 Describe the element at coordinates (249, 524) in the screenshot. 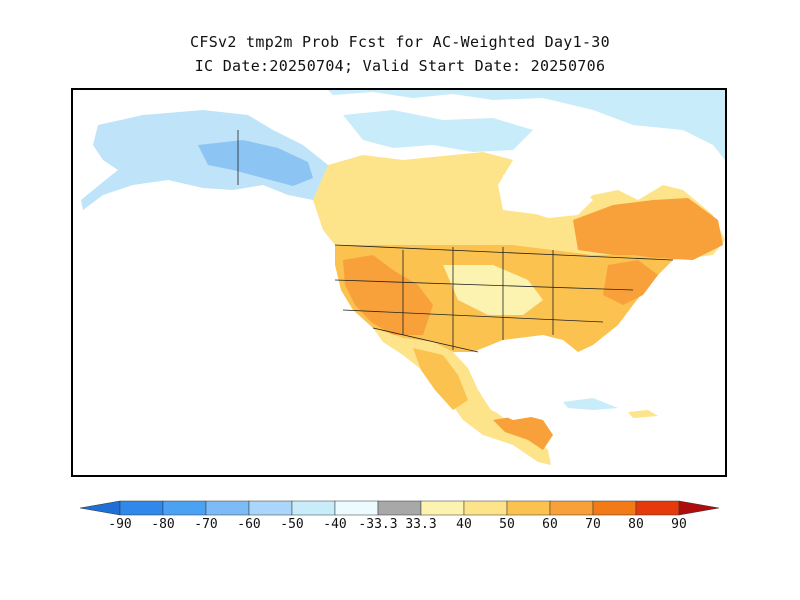

I see `colorbar-tick-label: -60` at that location.